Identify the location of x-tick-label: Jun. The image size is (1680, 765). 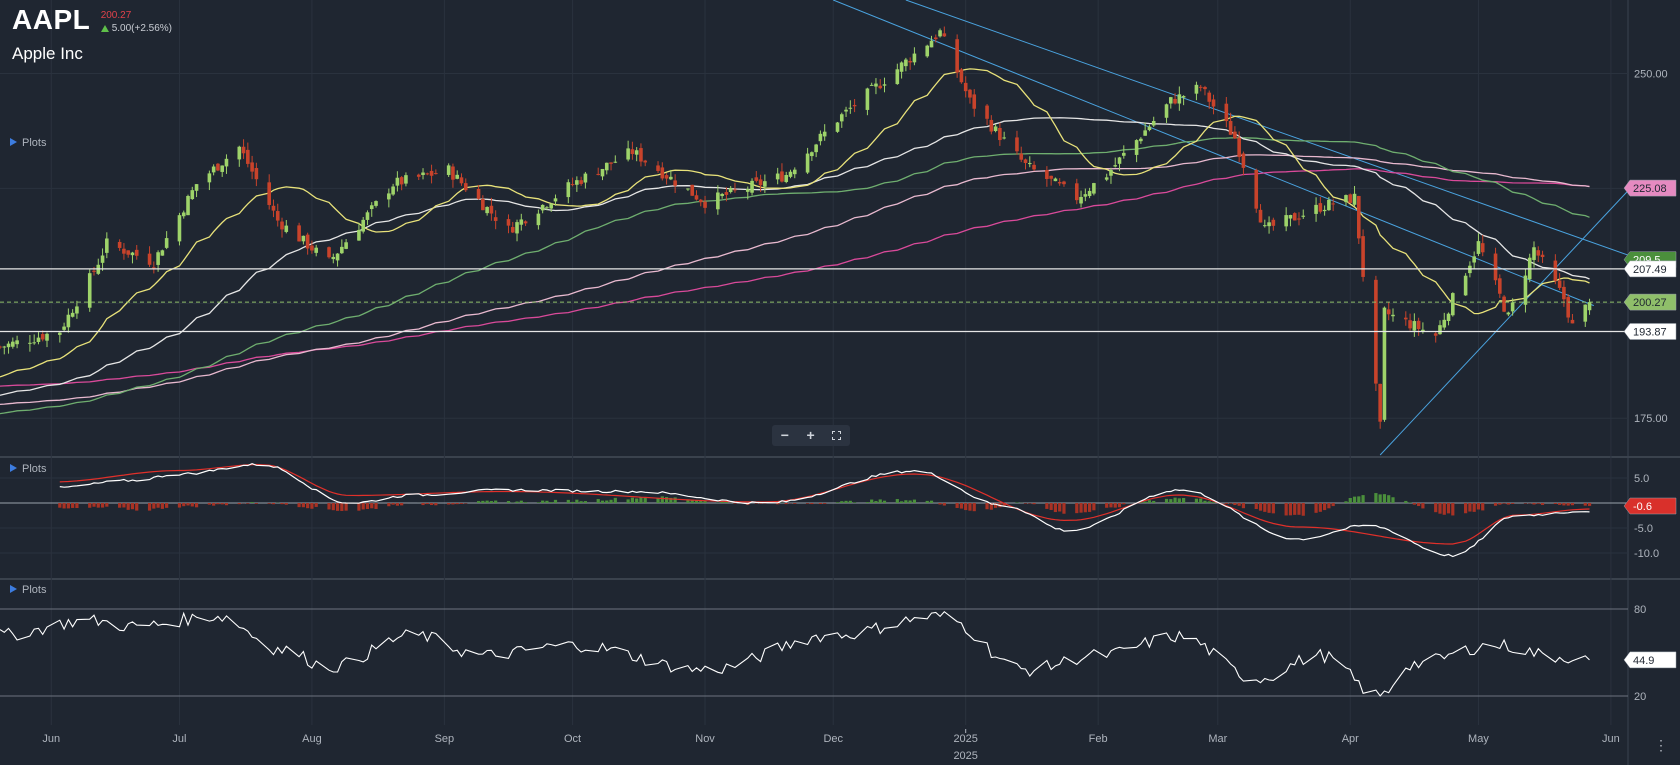
(1611, 739).